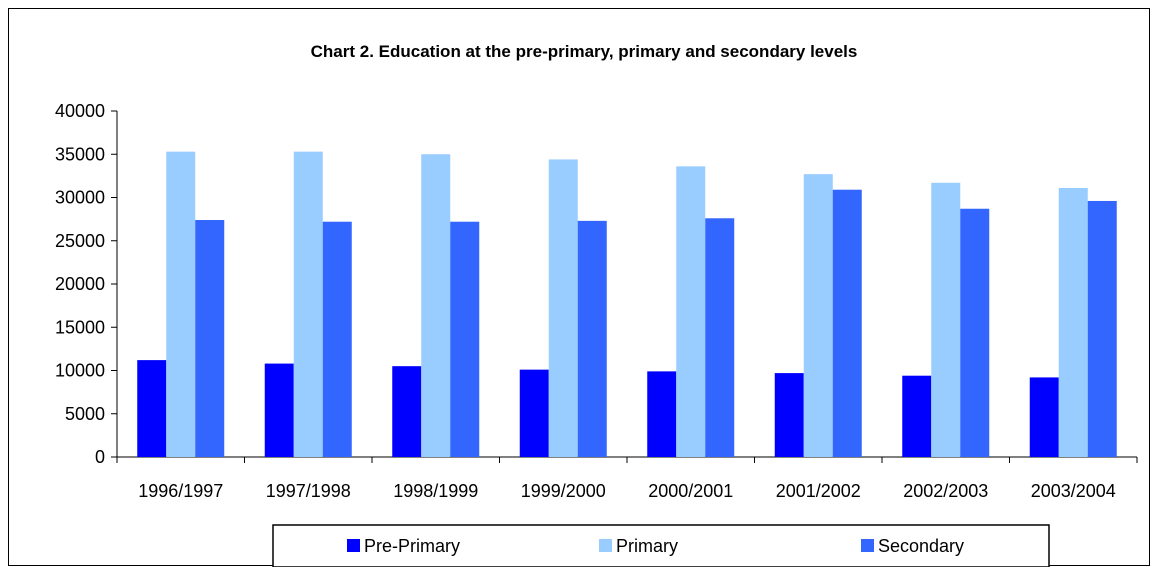 Image resolution: width=1156 pixels, height=567 pixels. I want to click on legend-label: Primary, so click(647, 546).